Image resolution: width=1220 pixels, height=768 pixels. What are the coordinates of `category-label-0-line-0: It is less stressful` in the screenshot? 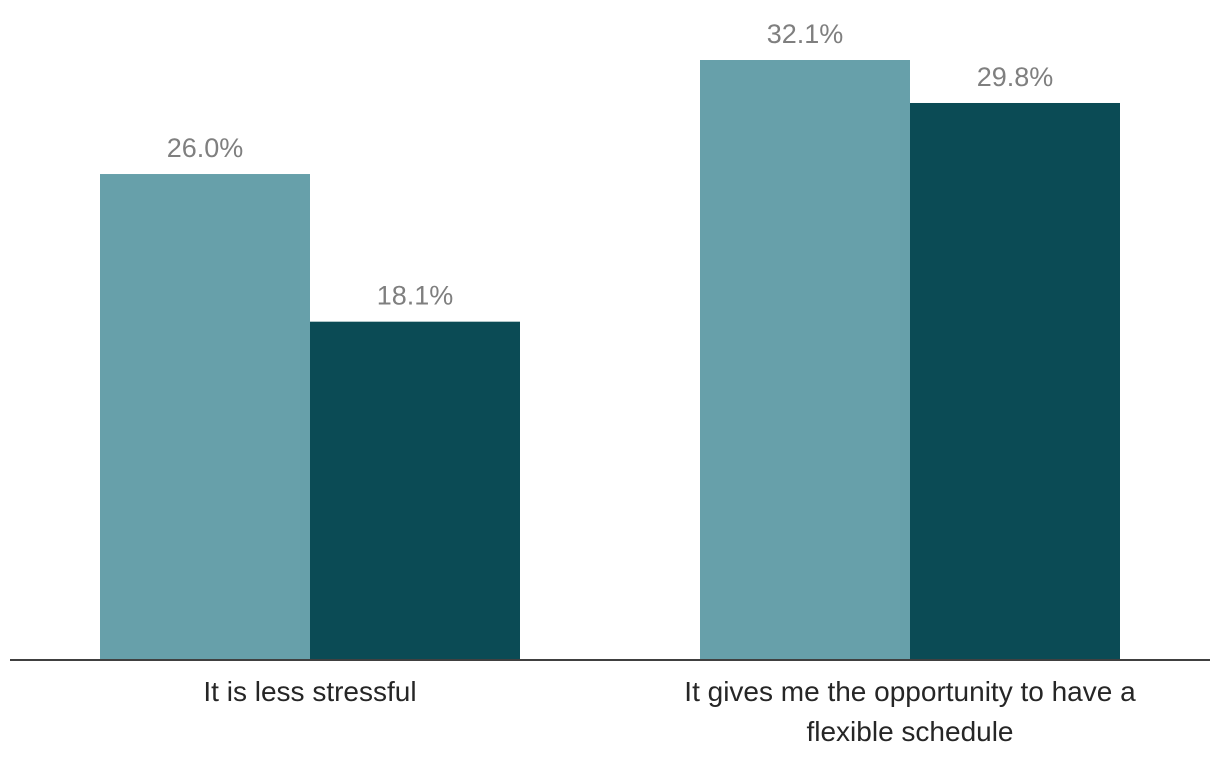 It's located at (309, 691).